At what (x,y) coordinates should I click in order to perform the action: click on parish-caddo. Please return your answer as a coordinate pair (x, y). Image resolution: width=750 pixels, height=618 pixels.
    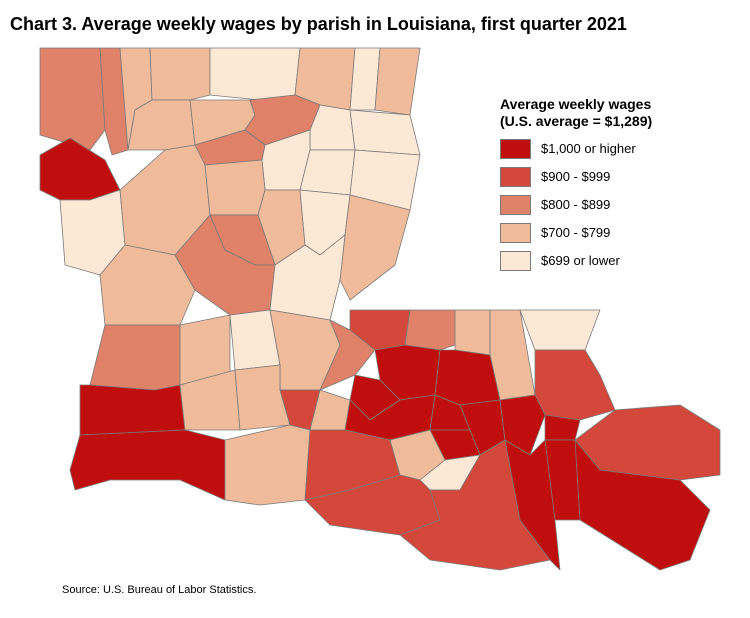
    Looking at the image, I should click on (72, 99).